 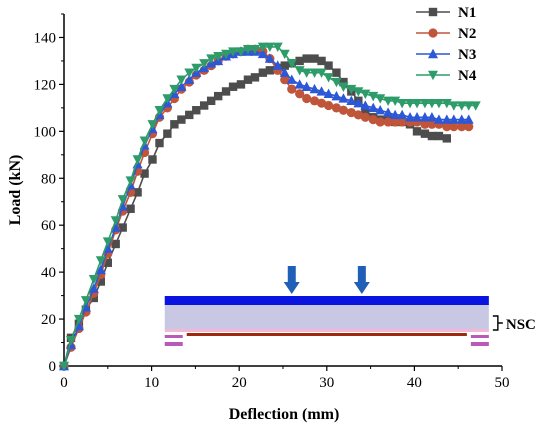 I want to click on y-axis-label: Load (kN), so click(x=15, y=190).